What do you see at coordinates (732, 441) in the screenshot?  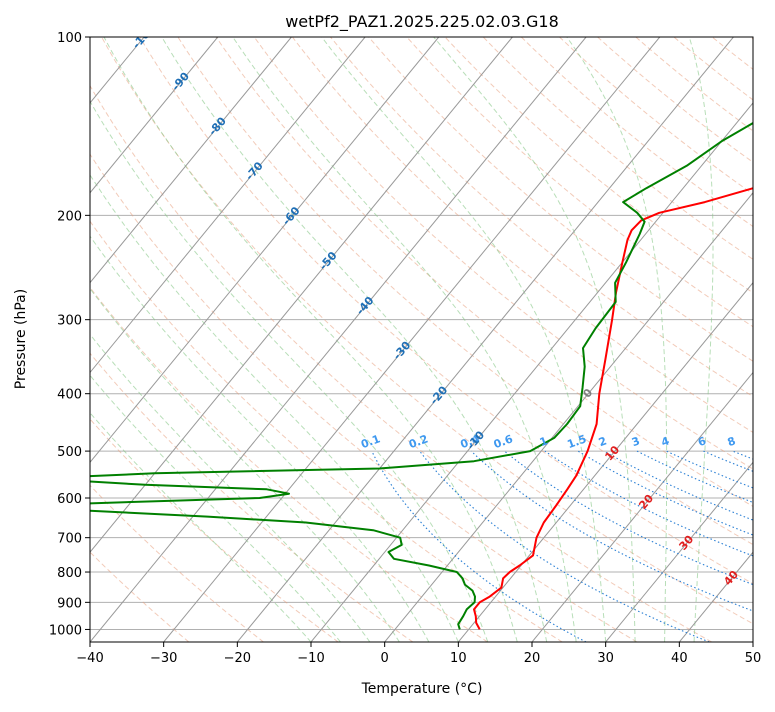 I see `mixing-ratio-label: 8` at bounding box center [732, 441].